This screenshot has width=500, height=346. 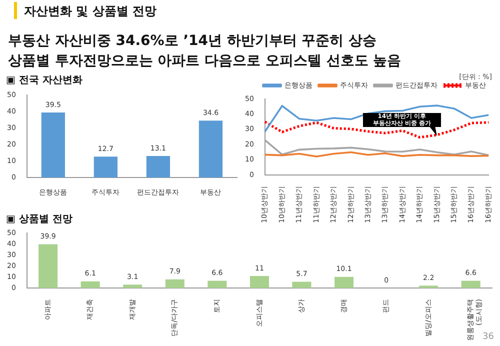 What do you see at coordinates (377, 129) in the screenshot?
I see `line-series` at bounding box center [377, 129].